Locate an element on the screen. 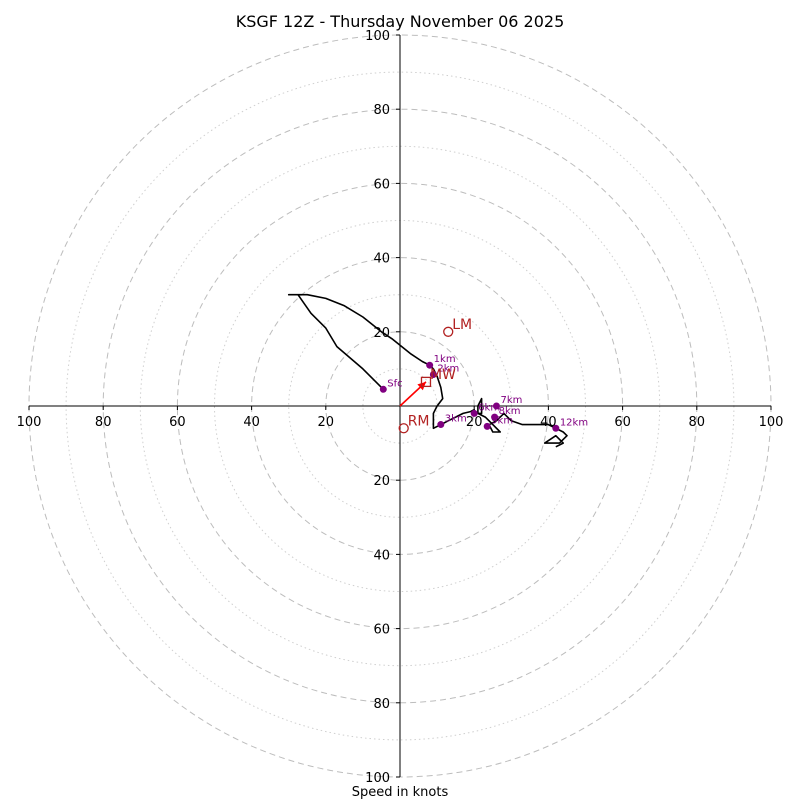 Image resolution: width=800 pixels, height=800 pixels. x-axis-label: Speed in knots is located at coordinates (400, 792).